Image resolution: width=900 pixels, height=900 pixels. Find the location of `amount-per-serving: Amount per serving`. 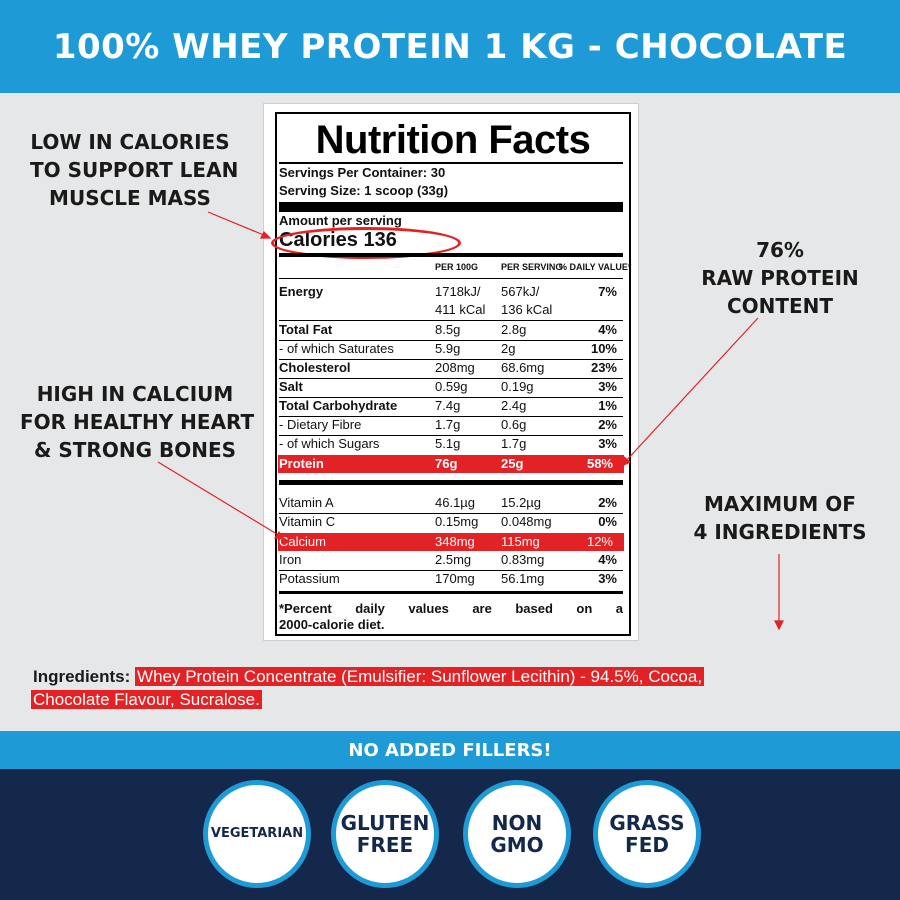

amount-per-serving: Amount per serving is located at coordinates (340, 220).